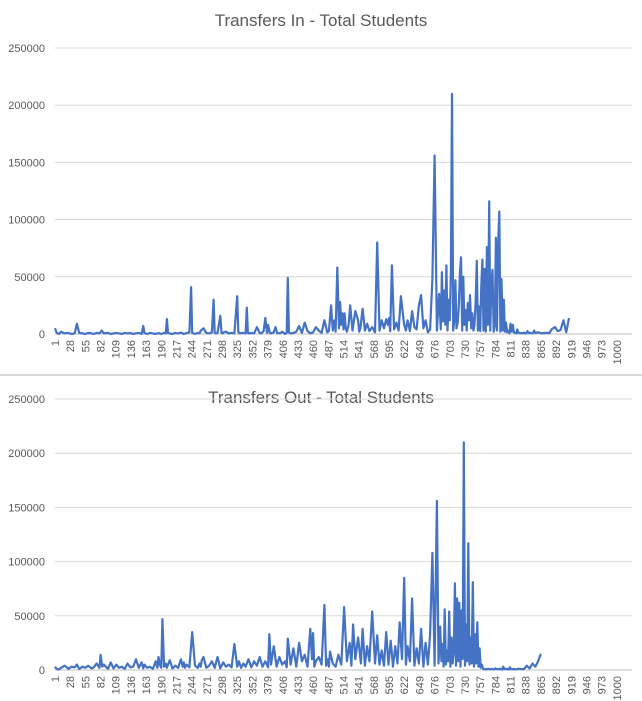  Describe the element at coordinates (321, 20) in the screenshot. I see `chart-title: Transfers In - Total Students` at that location.